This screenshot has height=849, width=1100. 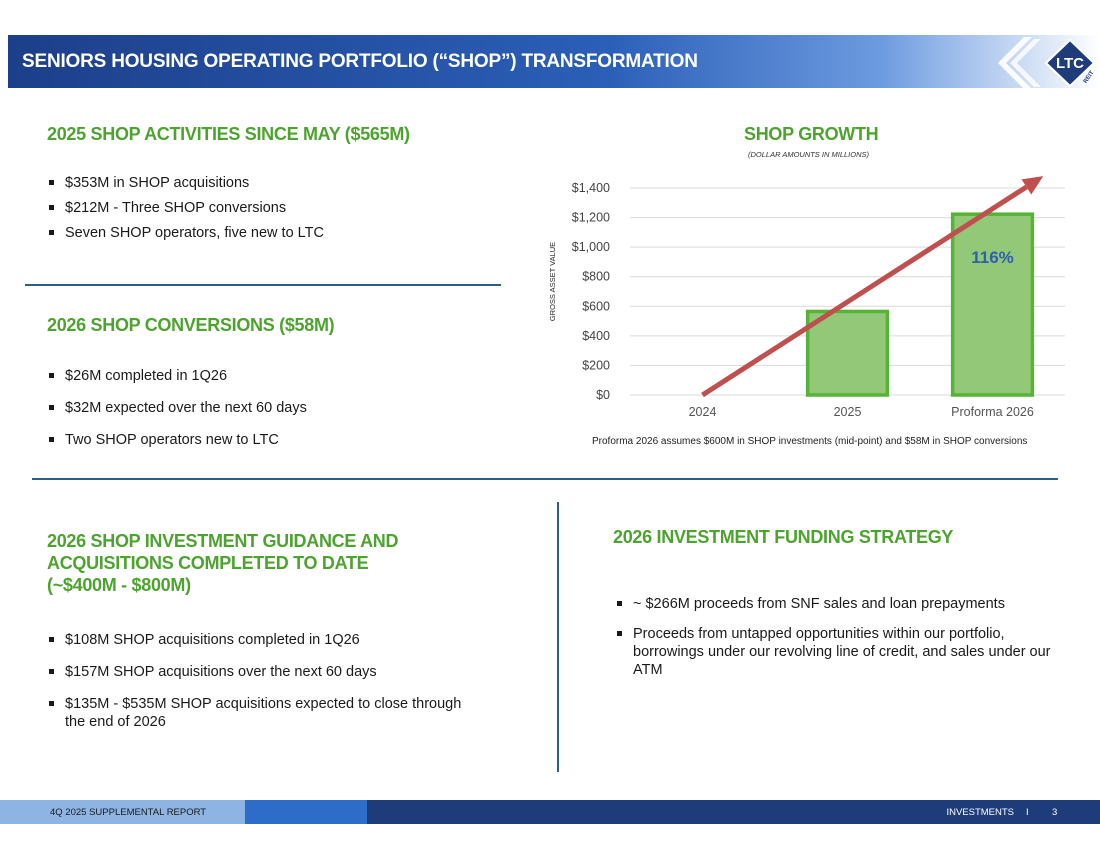 I want to click on column-divider, so click(x=558, y=637).